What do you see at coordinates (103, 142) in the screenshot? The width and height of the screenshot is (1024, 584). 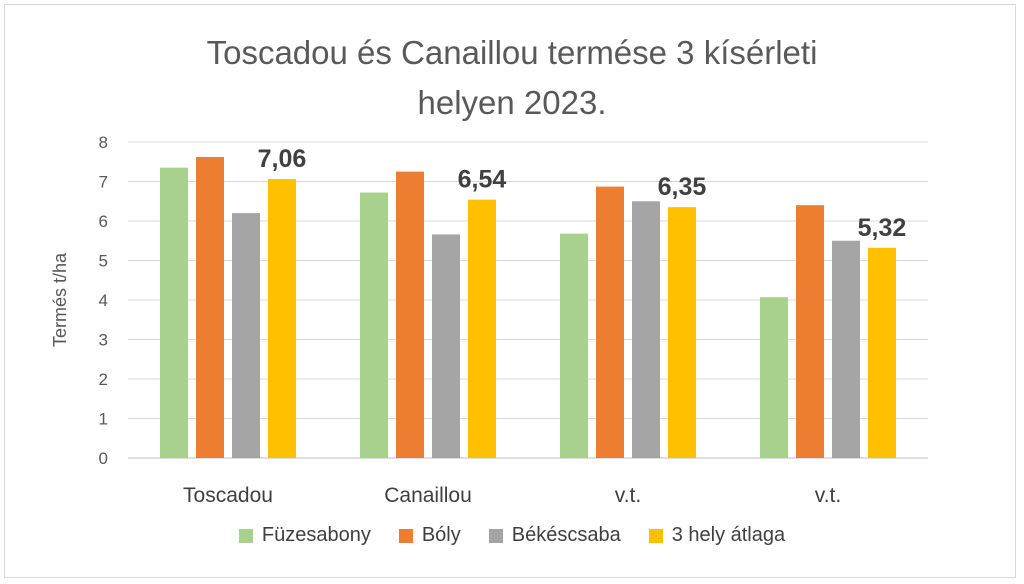 I see `y-tick-label: 8` at bounding box center [103, 142].